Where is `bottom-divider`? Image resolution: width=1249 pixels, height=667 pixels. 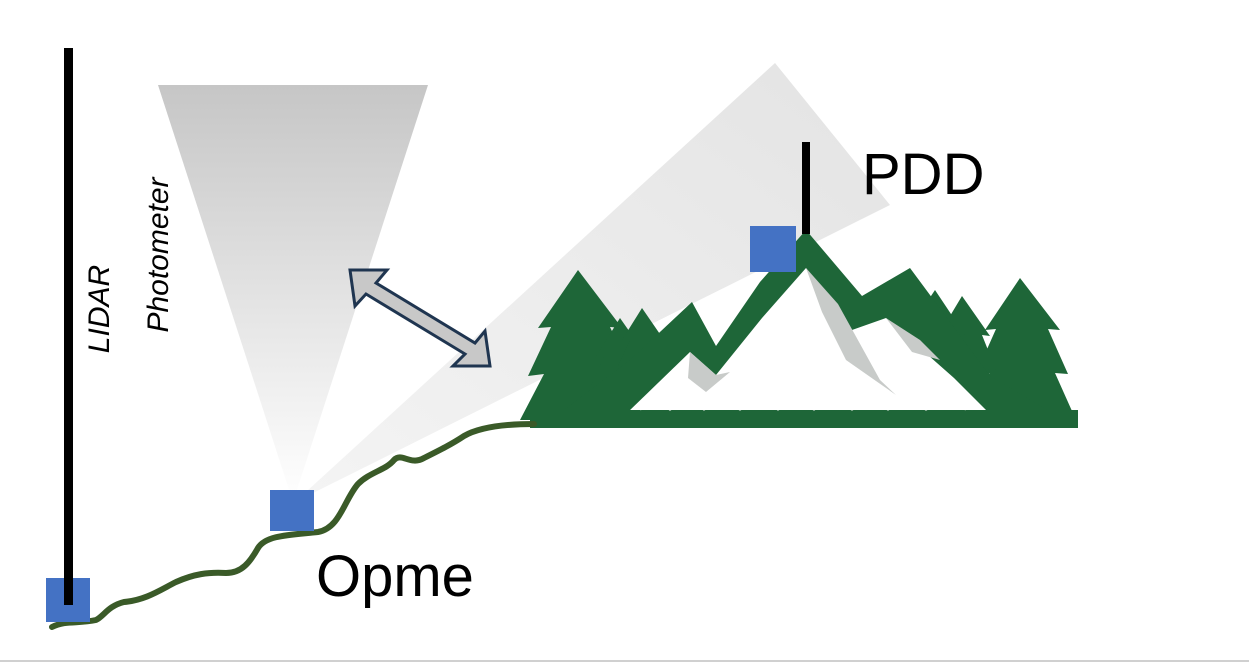 bottom-divider is located at coordinates (624, 661).